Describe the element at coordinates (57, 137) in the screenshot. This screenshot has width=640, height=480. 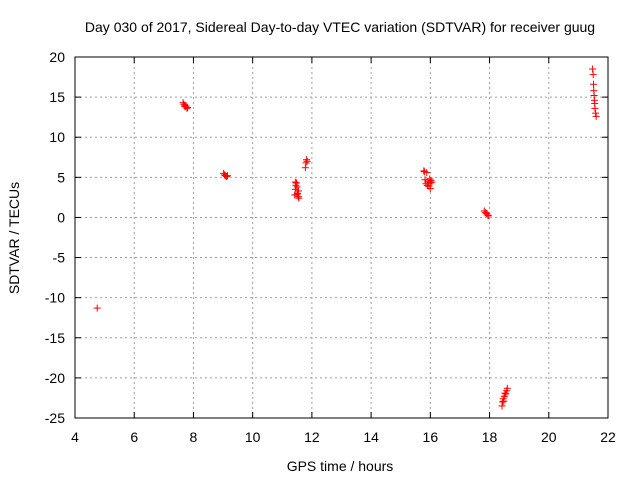
I see `y-tick-label: 10` at that location.